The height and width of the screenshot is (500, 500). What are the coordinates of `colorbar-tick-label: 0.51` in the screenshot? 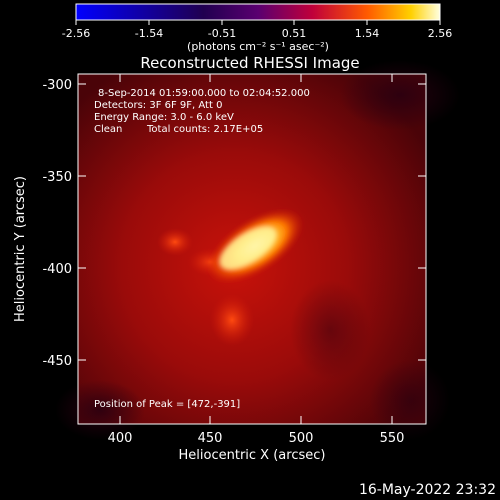 It's located at (294, 33).